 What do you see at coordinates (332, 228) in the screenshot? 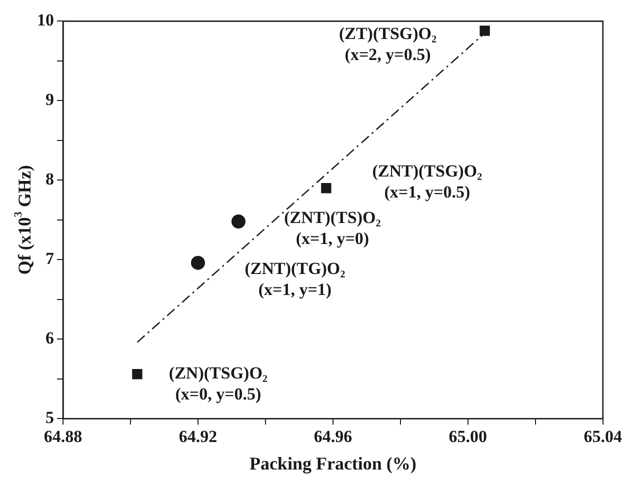
I see `annotation: (ZNT)(TS)O₂ (x=1, y=0)` at bounding box center [332, 228].